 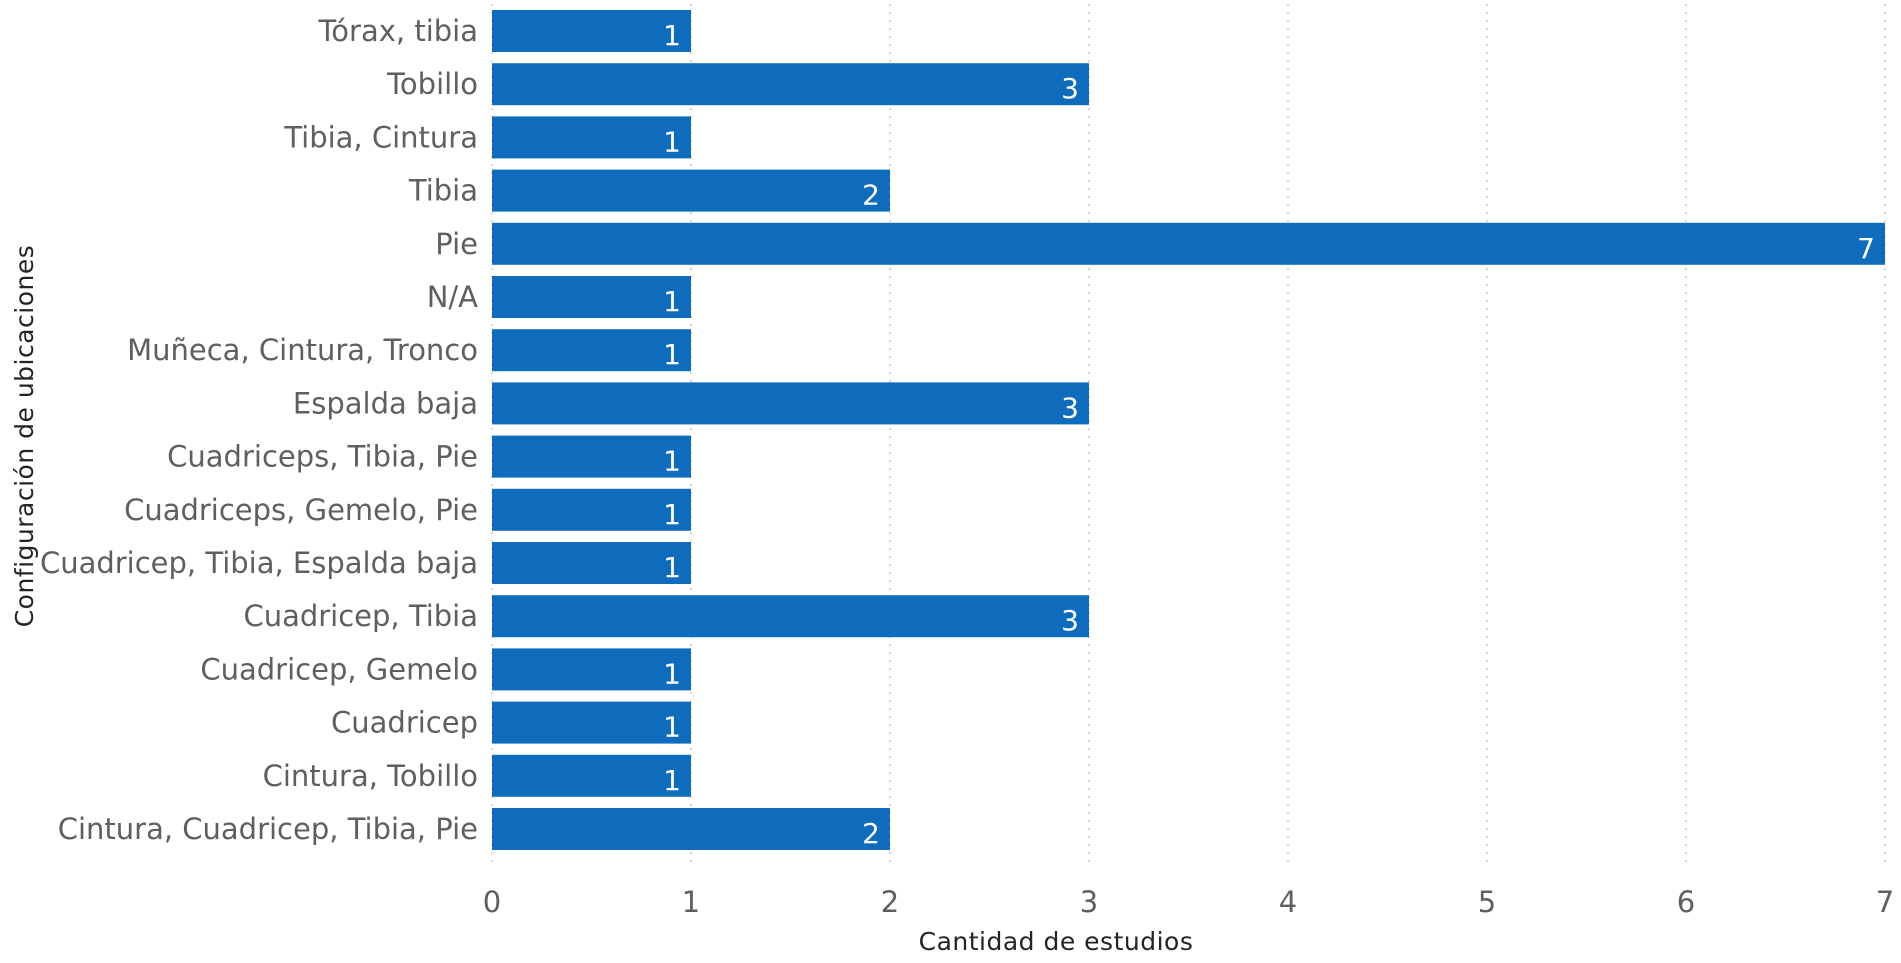 What do you see at coordinates (385, 403) in the screenshot?
I see `category-label: Espalda baja` at bounding box center [385, 403].